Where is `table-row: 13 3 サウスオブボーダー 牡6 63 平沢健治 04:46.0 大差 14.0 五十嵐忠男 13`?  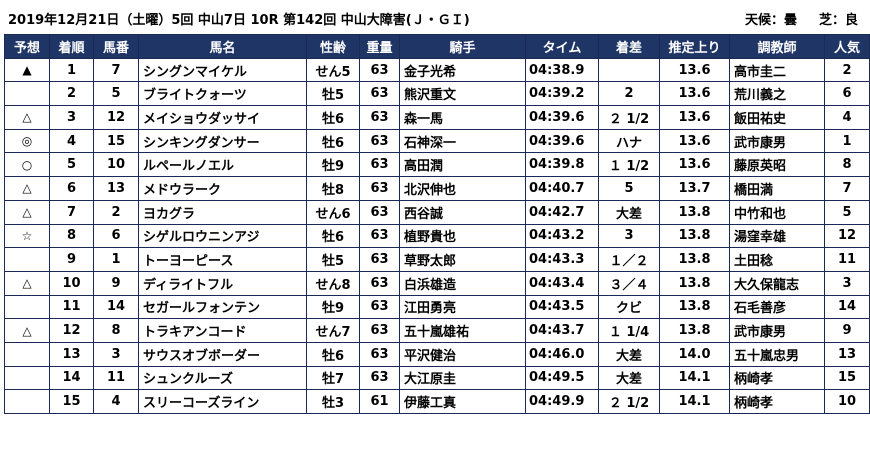 table-row: 13 3 サウスオブボーダー 牡6 63 平沢健治 04:46.0 大差 14.0 五十嵐忠男 13 is located at coordinates (437, 354).